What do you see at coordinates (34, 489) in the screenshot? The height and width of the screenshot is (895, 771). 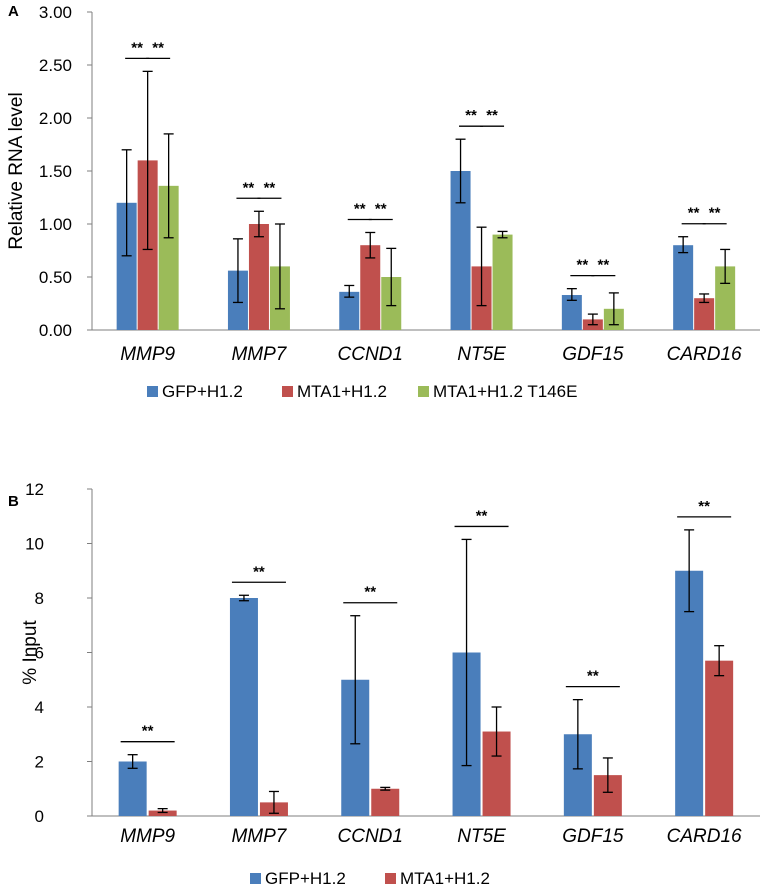 I see `y-tick-label: 12` at bounding box center [34, 489].